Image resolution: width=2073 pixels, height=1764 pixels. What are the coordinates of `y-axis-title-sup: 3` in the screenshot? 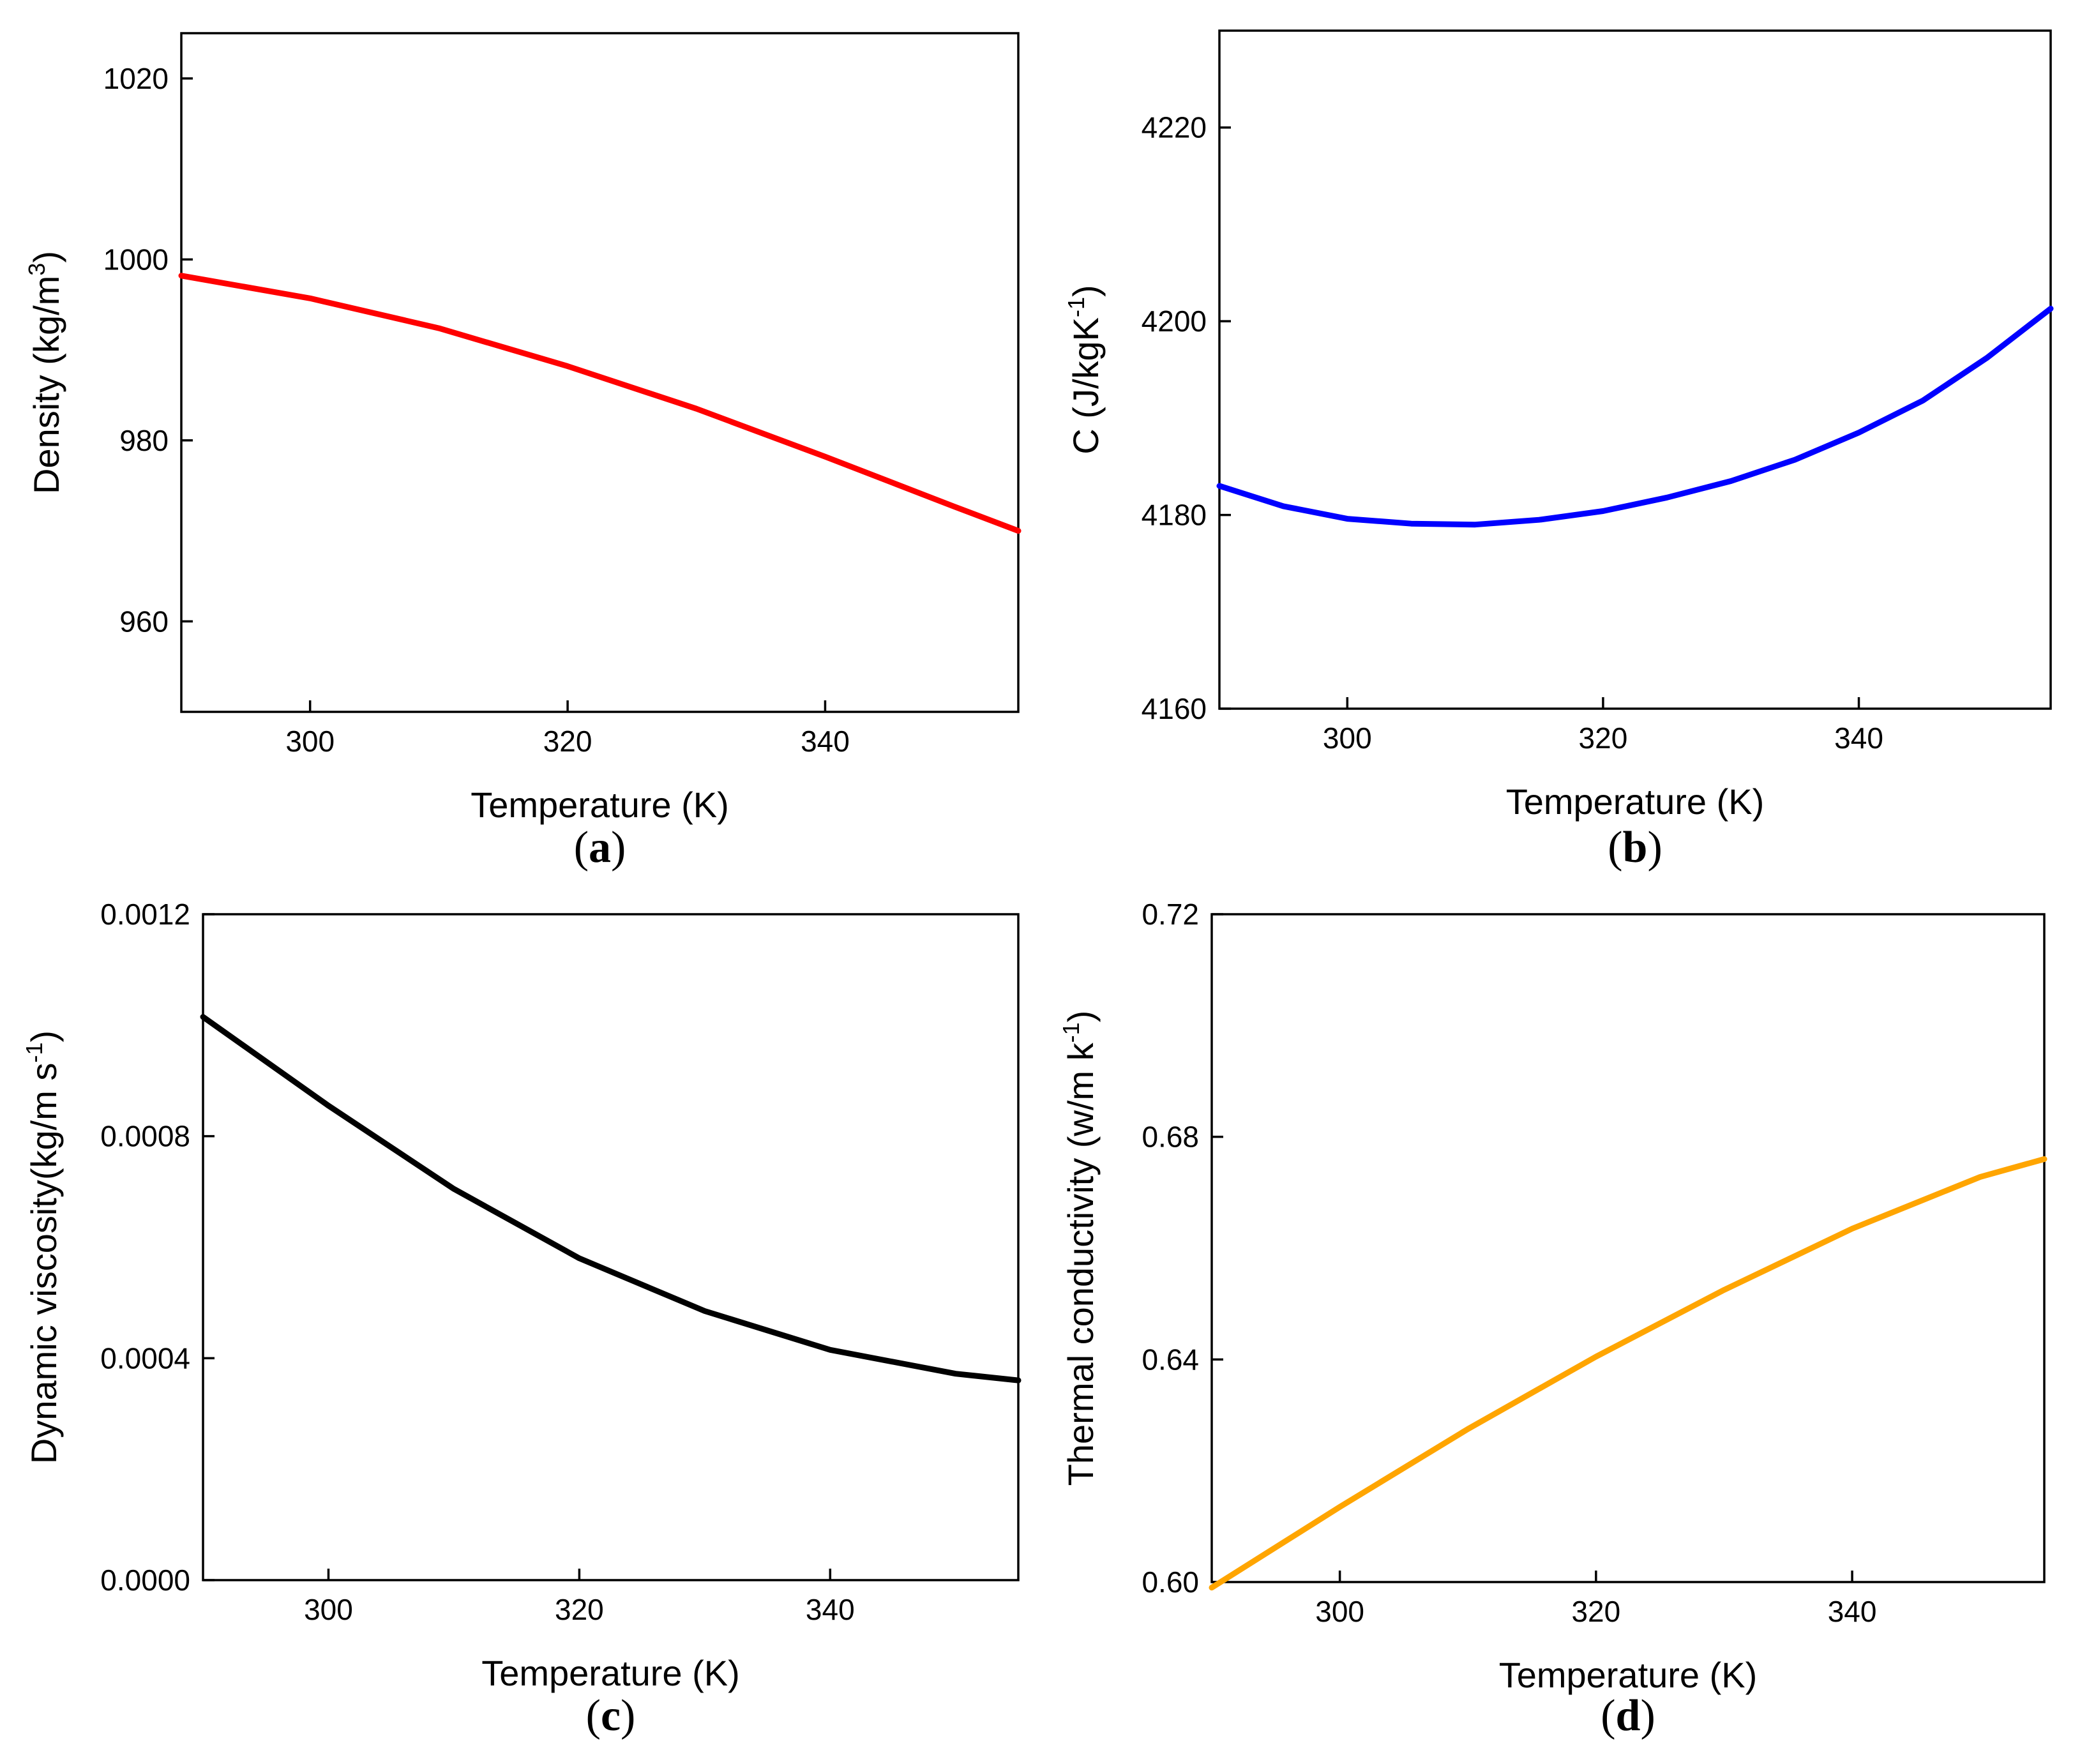 It's located at (37, 269).